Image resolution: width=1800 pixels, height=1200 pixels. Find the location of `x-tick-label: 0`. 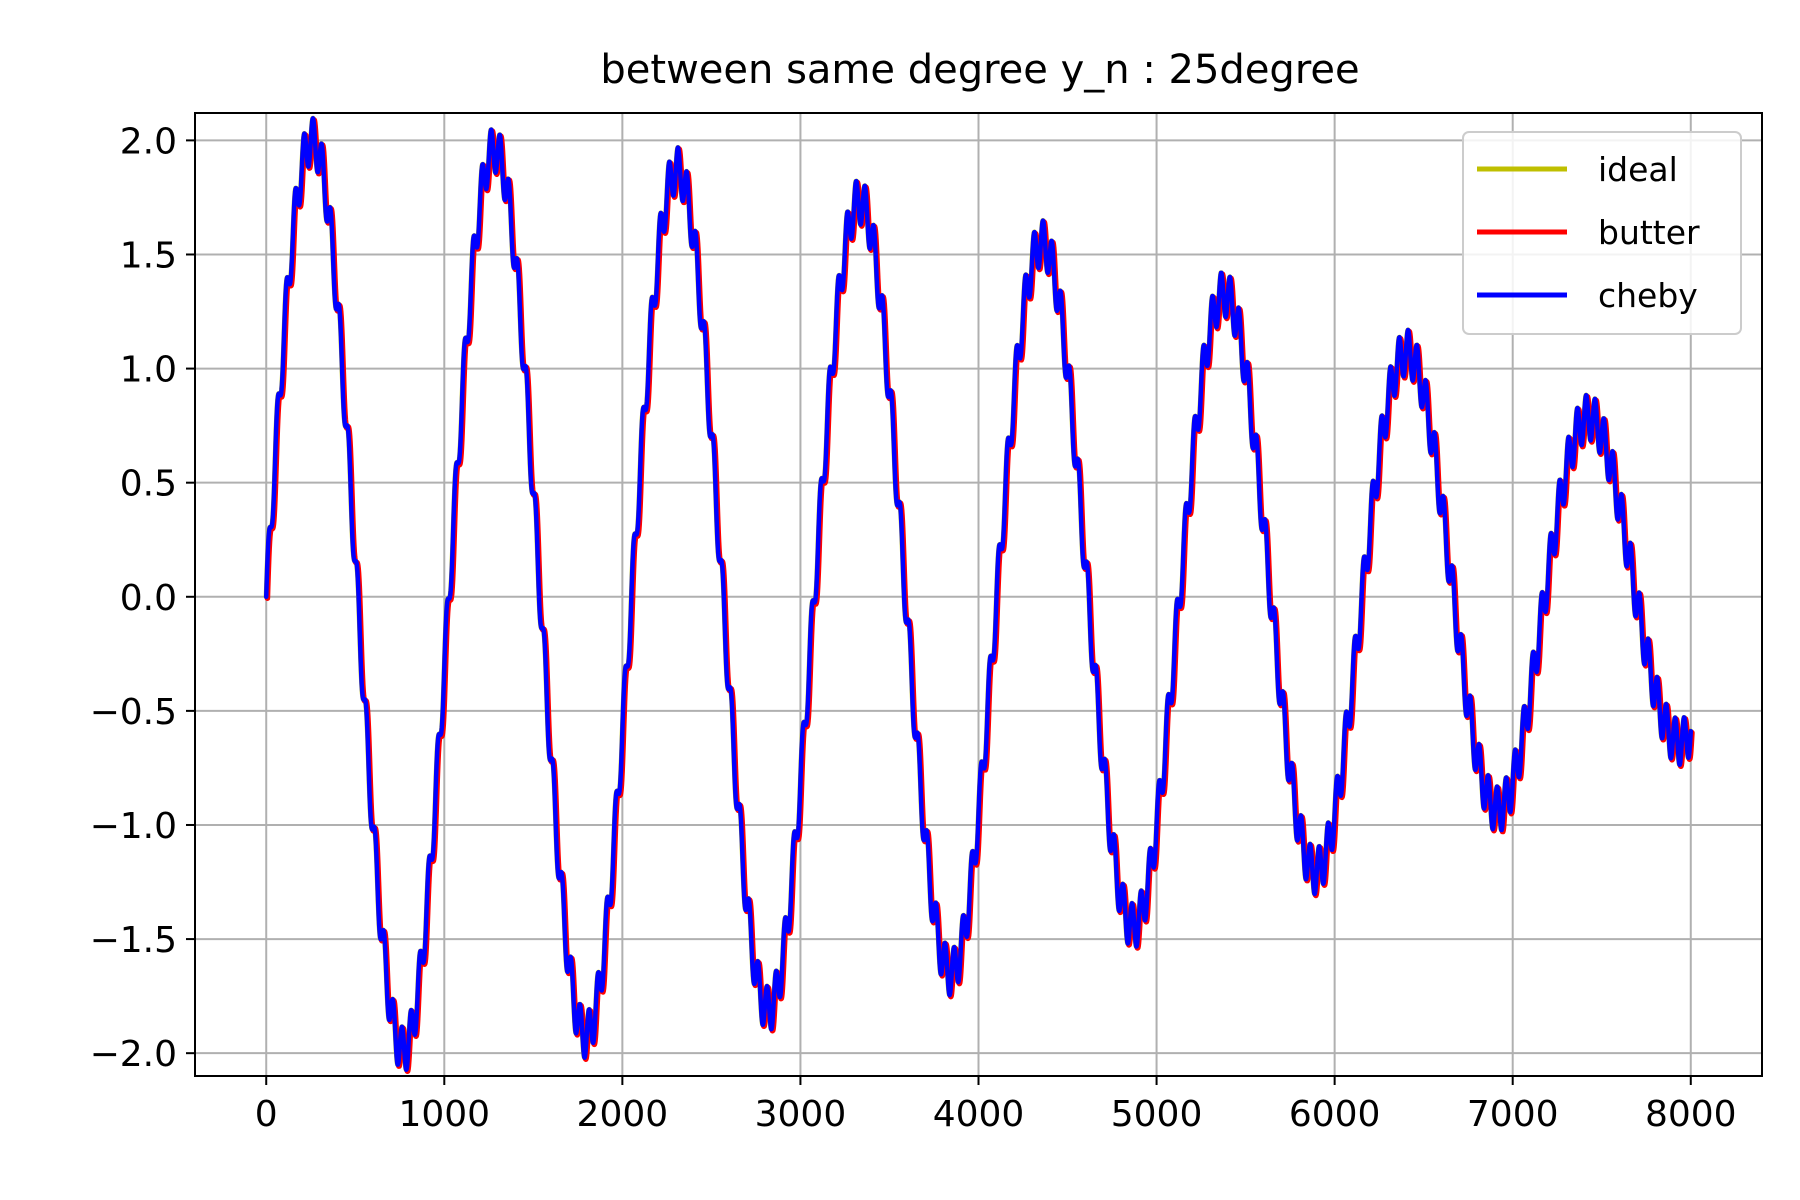

x-tick-label: 0 is located at coordinates (266, 1114).